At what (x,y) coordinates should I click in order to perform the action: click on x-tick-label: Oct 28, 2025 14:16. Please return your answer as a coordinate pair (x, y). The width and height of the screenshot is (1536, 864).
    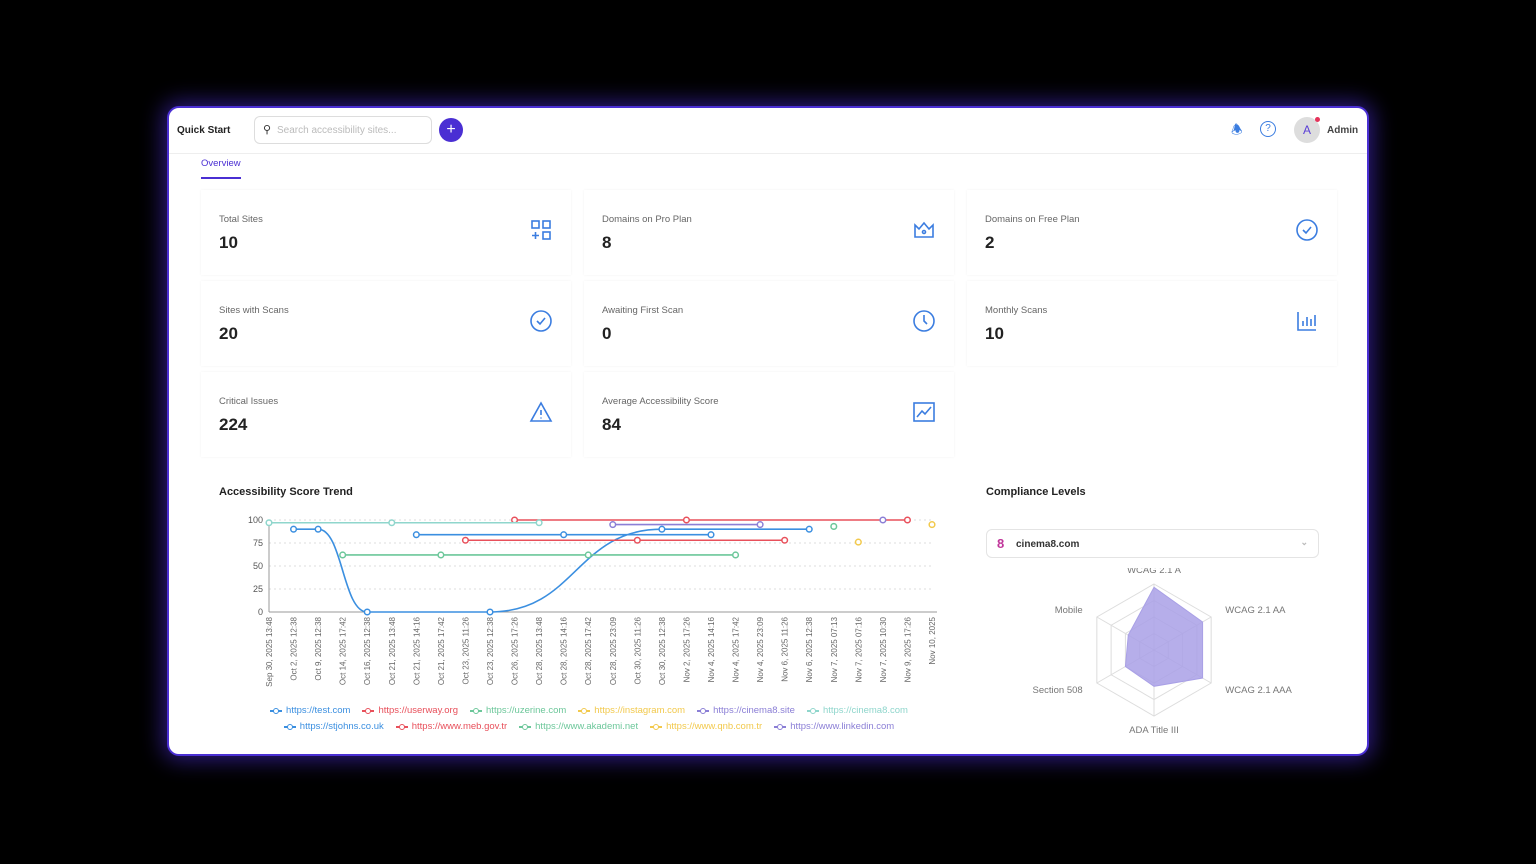
    Looking at the image, I should click on (564, 650).